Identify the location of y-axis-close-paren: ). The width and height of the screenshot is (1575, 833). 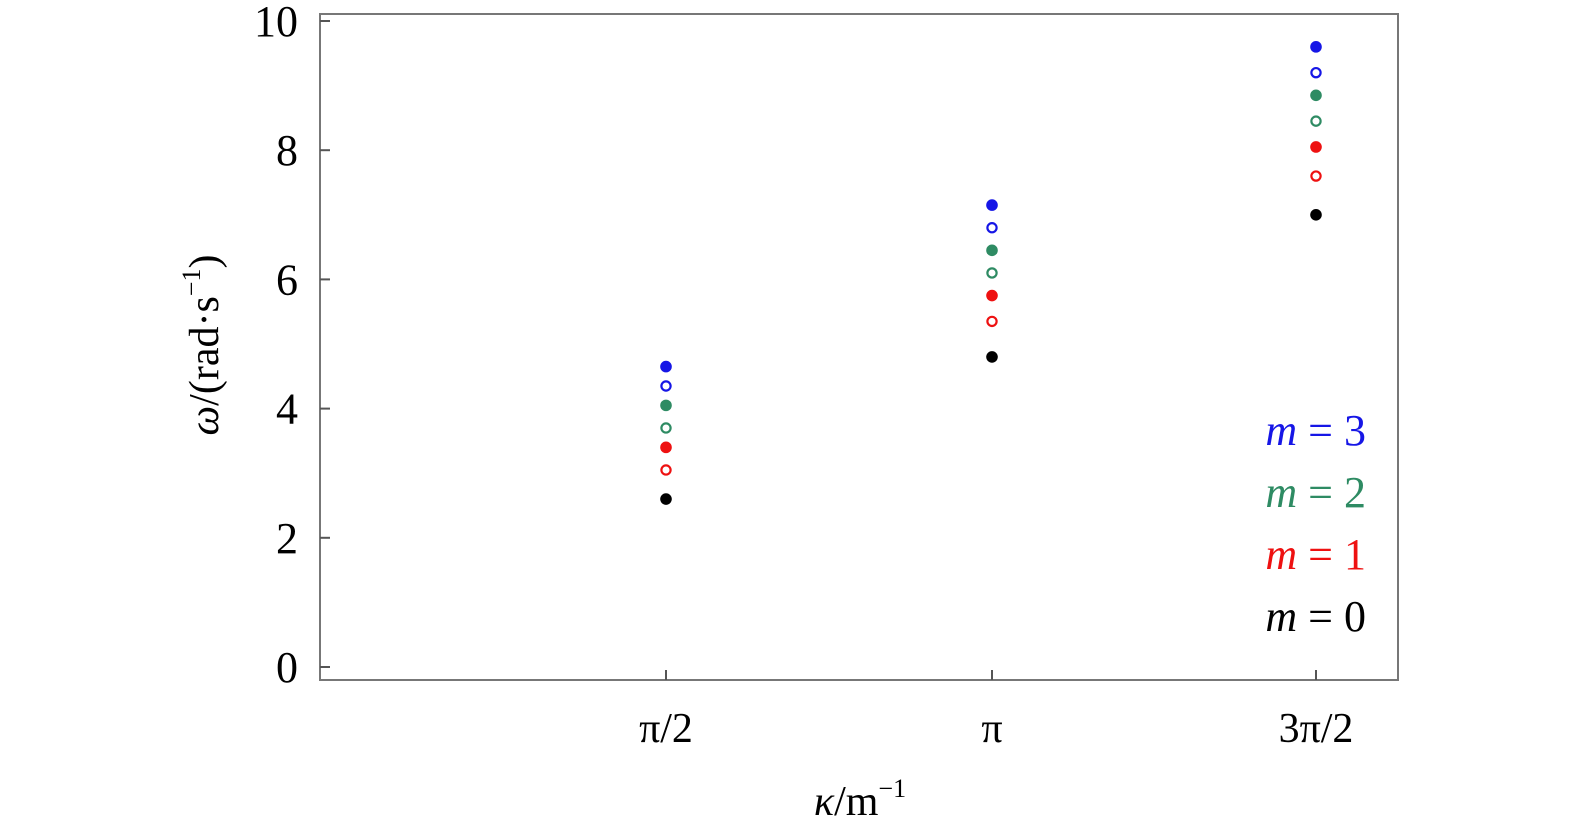
(205, 262).